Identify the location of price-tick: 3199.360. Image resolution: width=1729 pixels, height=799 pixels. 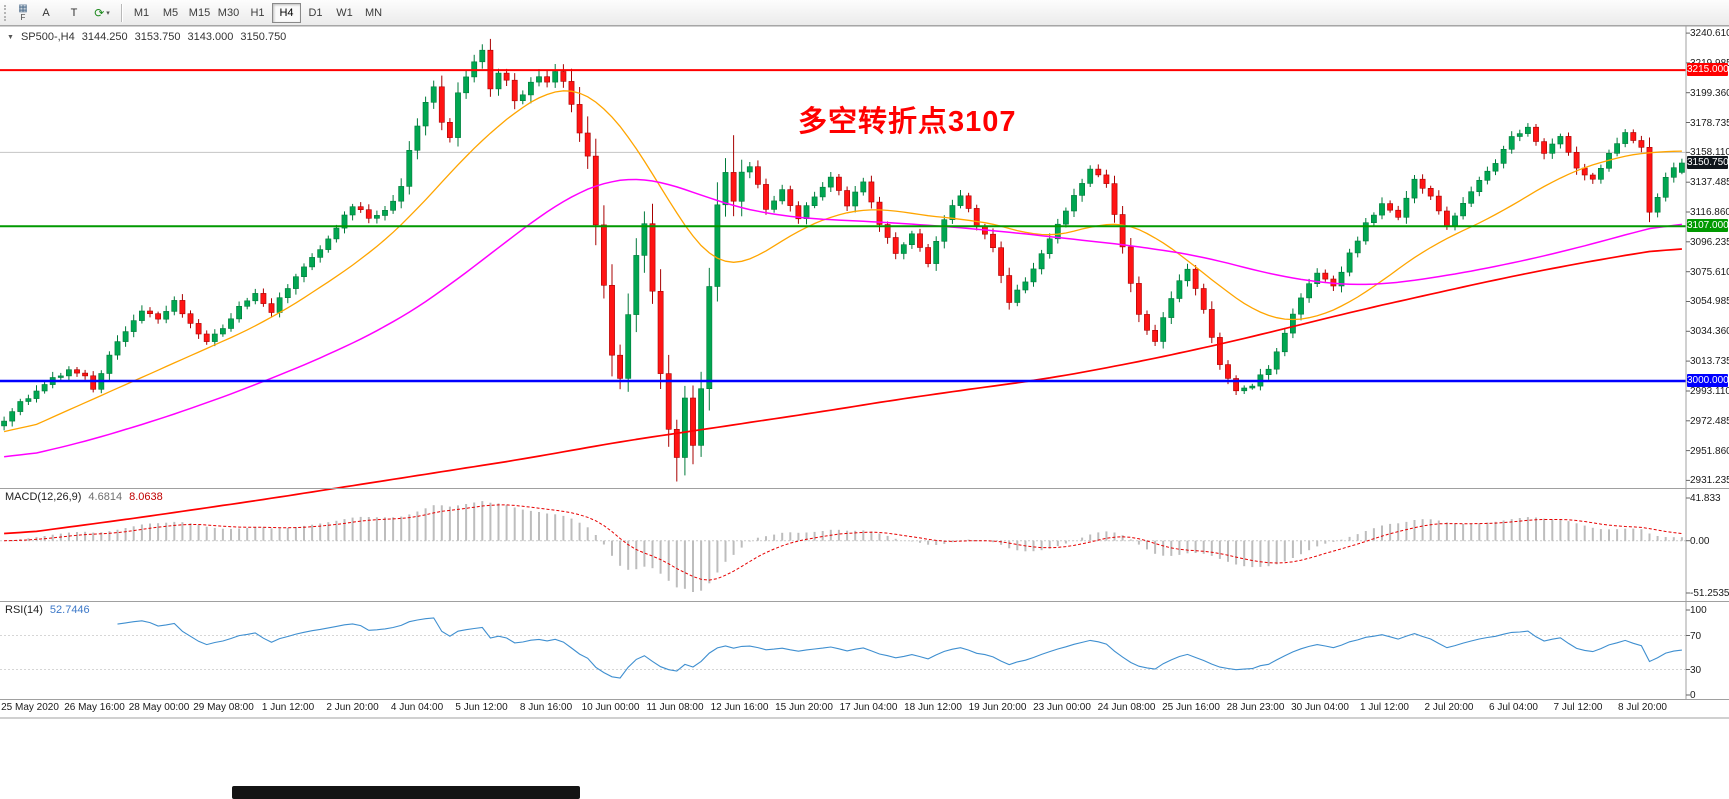
(1709, 93).